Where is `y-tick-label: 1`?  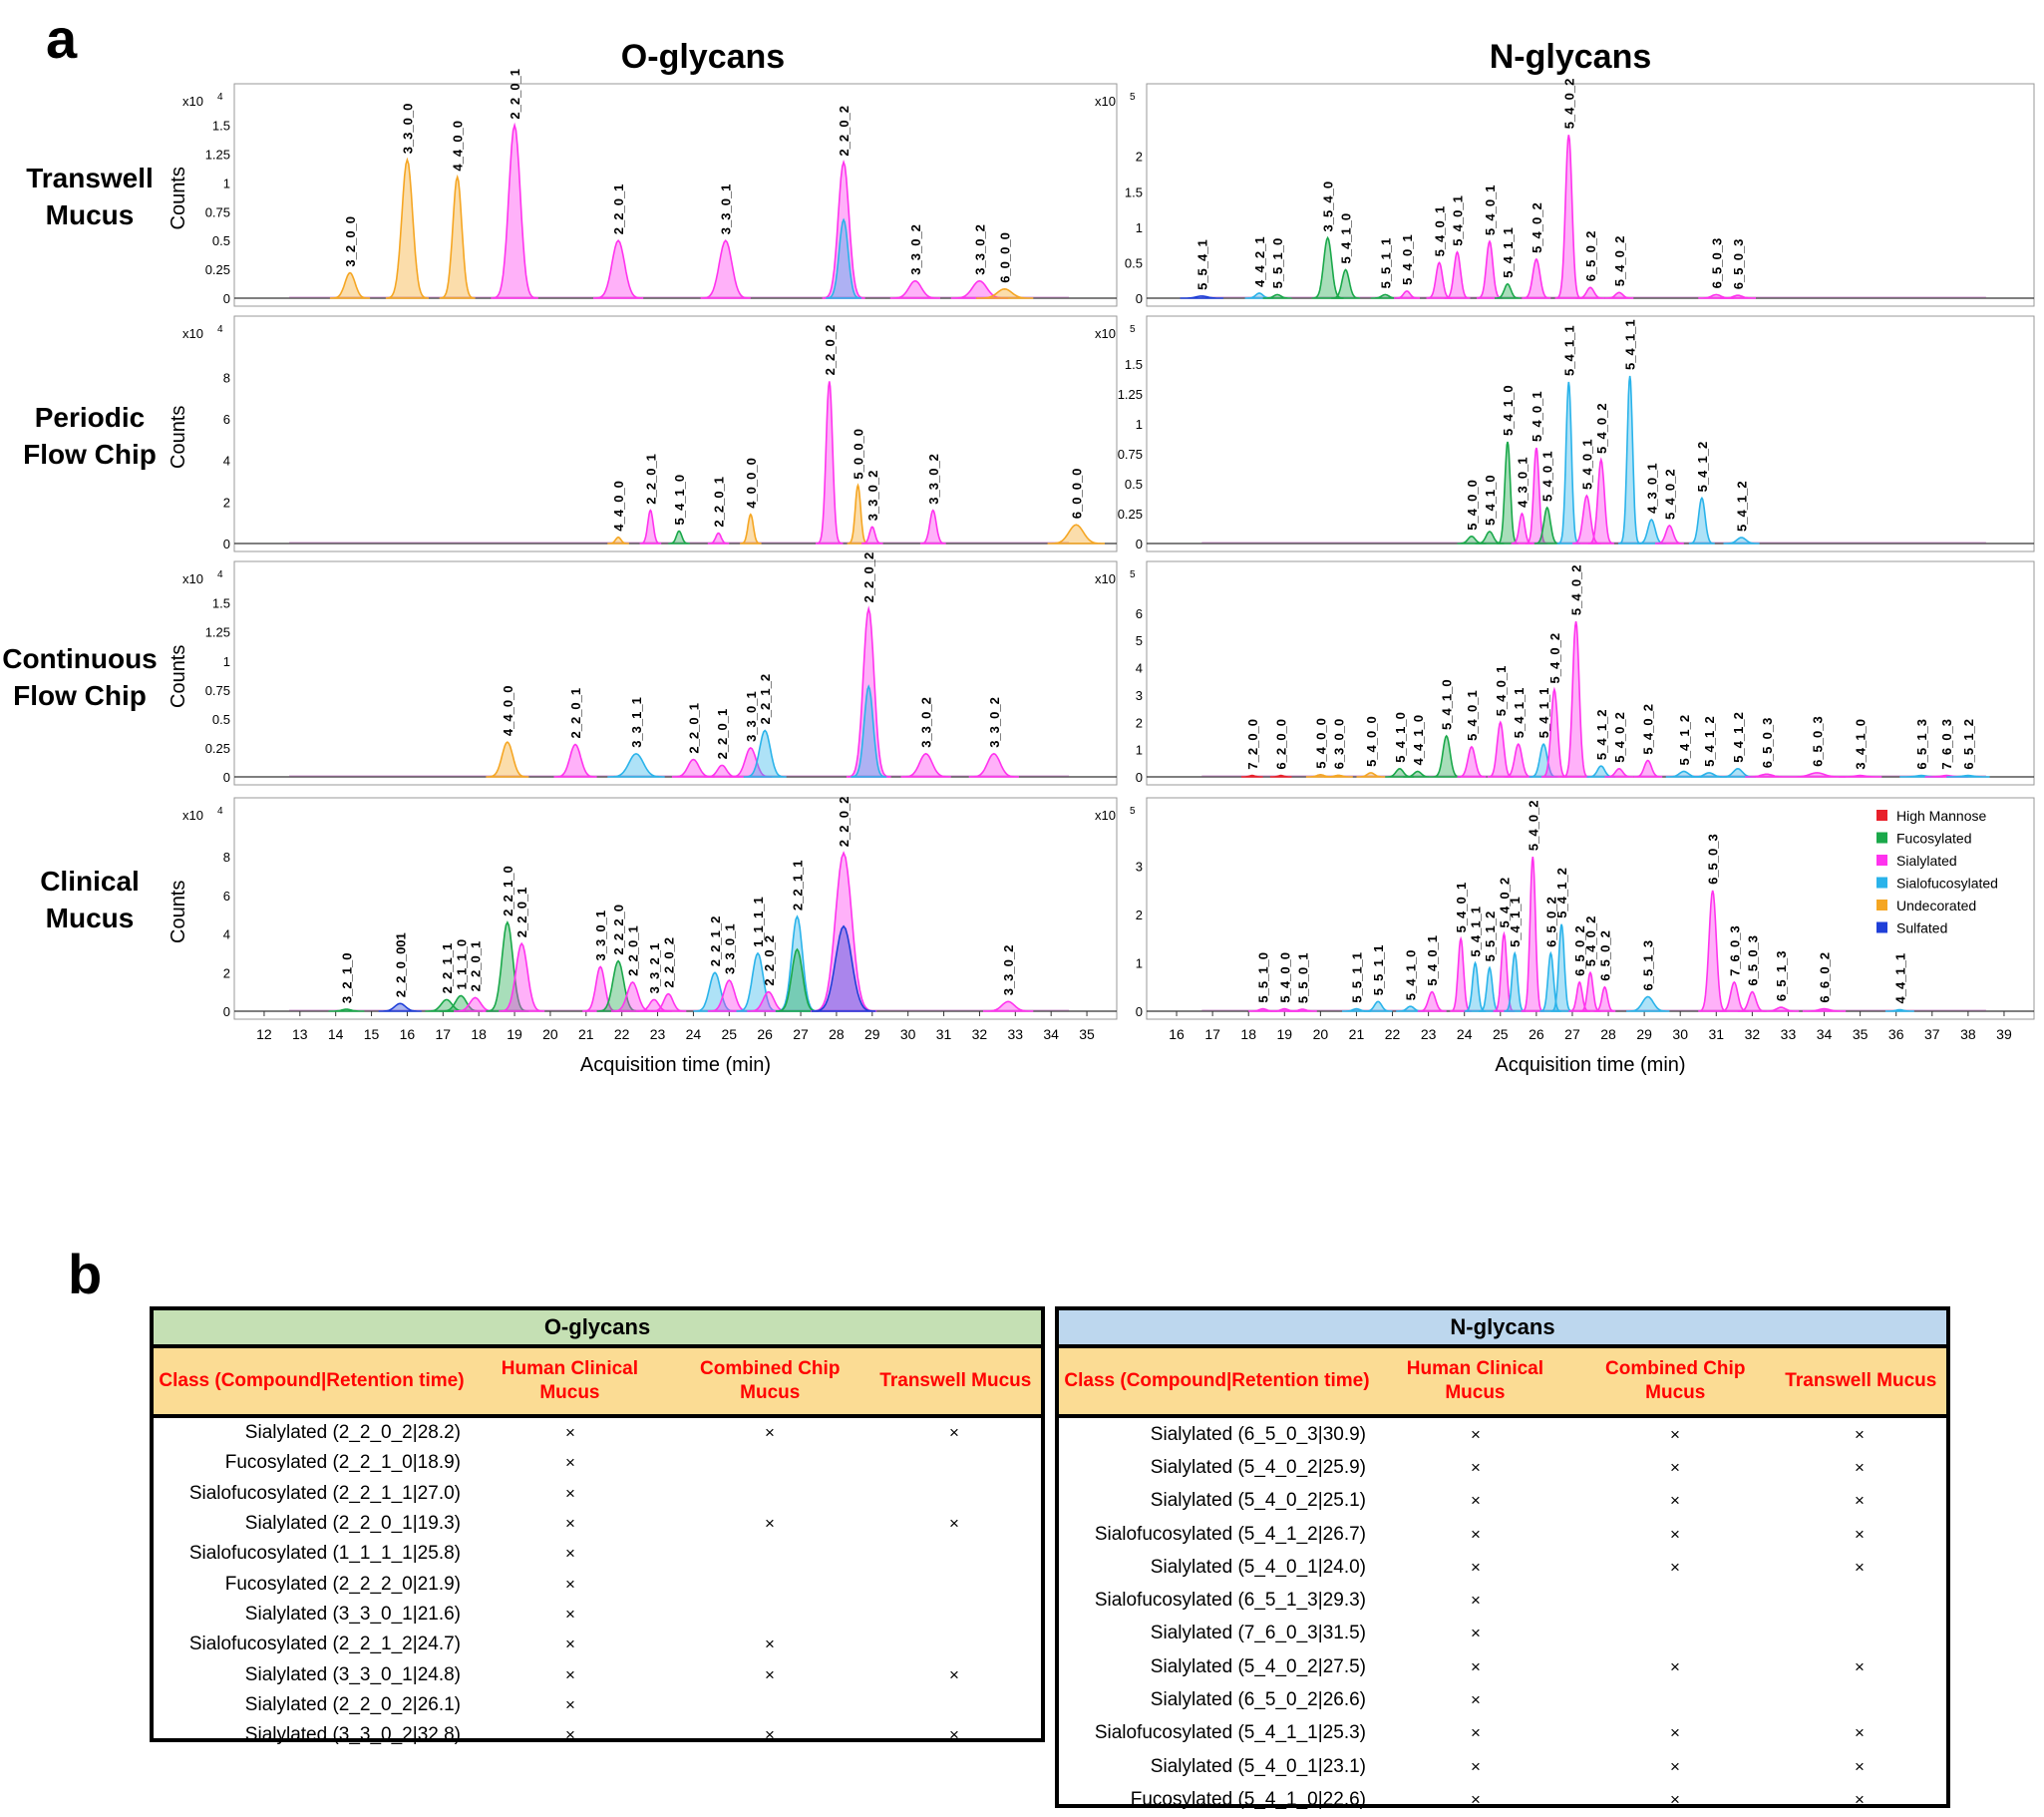 y-tick-label: 1 is located at coordinates (226, 183).